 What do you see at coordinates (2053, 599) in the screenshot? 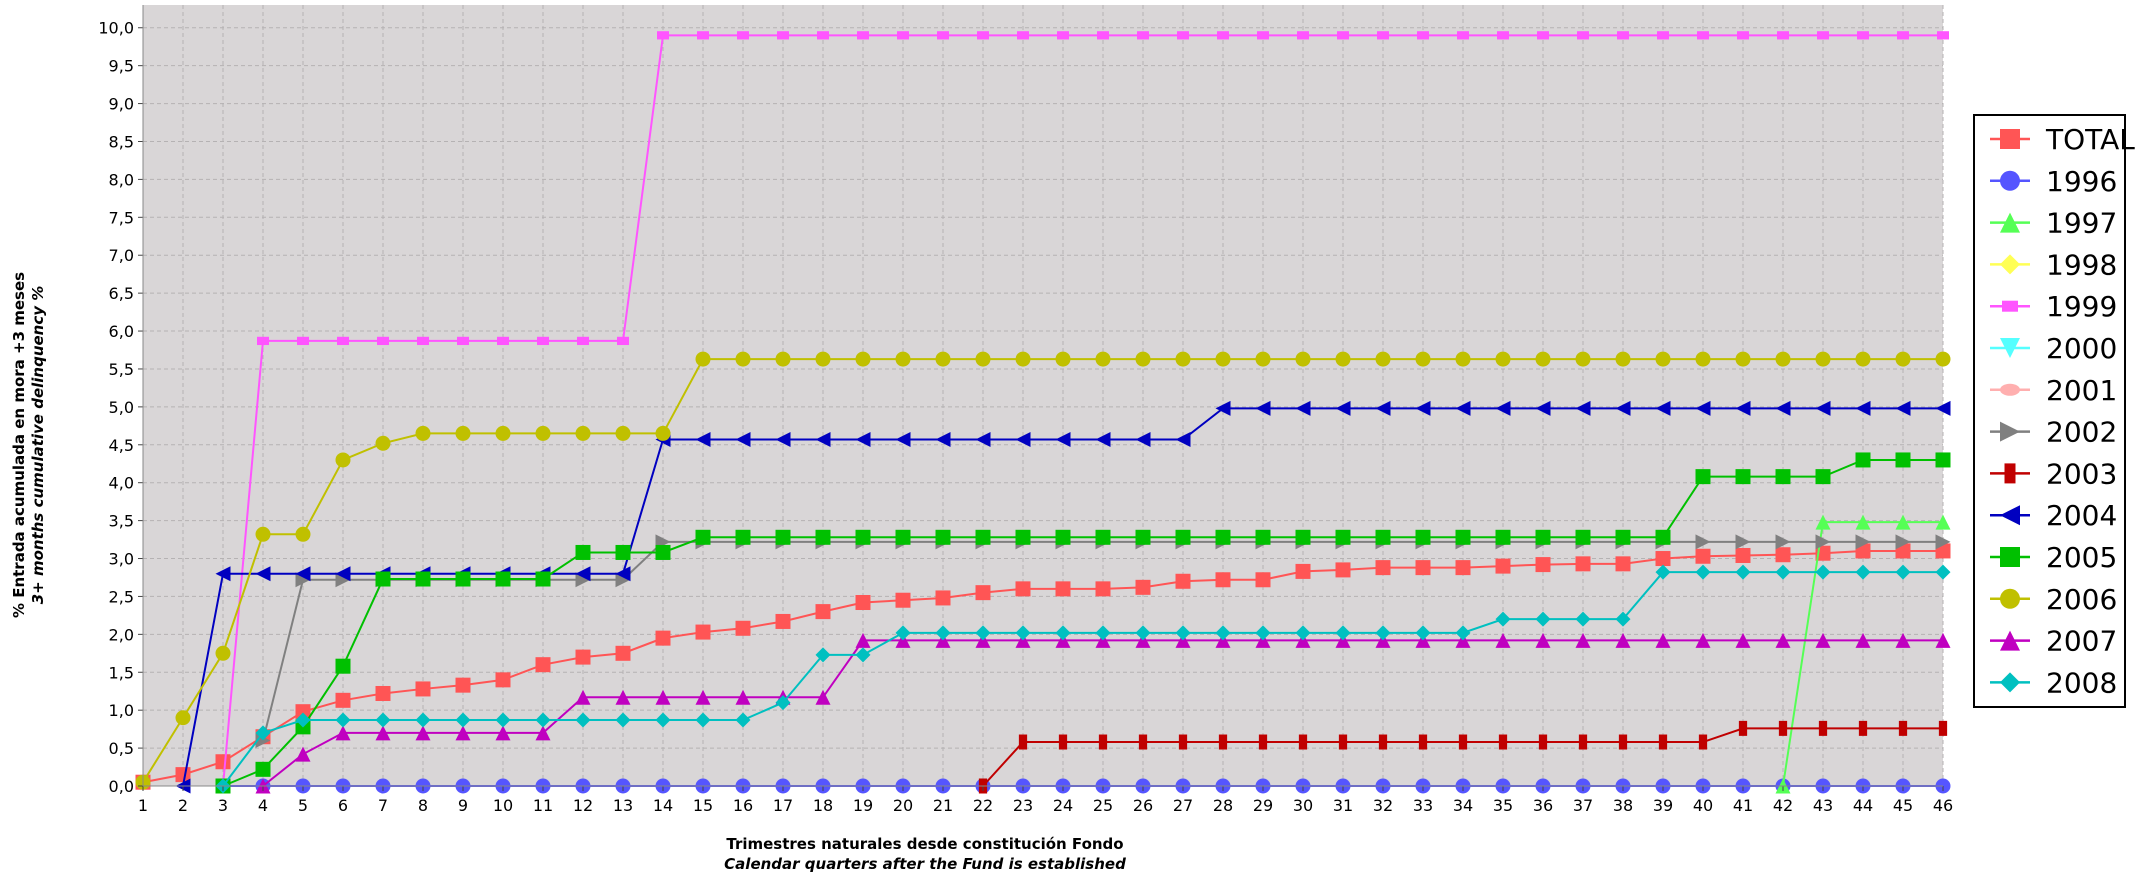
I see `legend-item-2006: 2006` at bounding box center [2053, 599].